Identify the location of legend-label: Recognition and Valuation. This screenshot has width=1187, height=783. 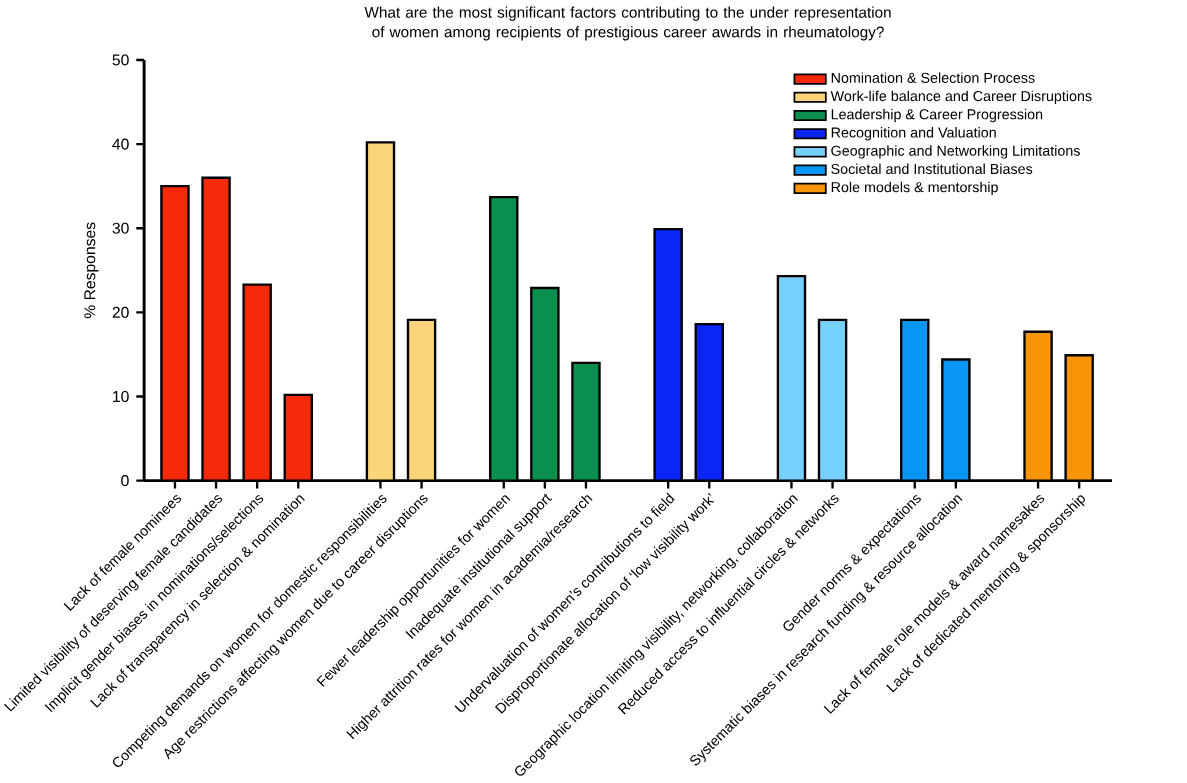
(913, 134).